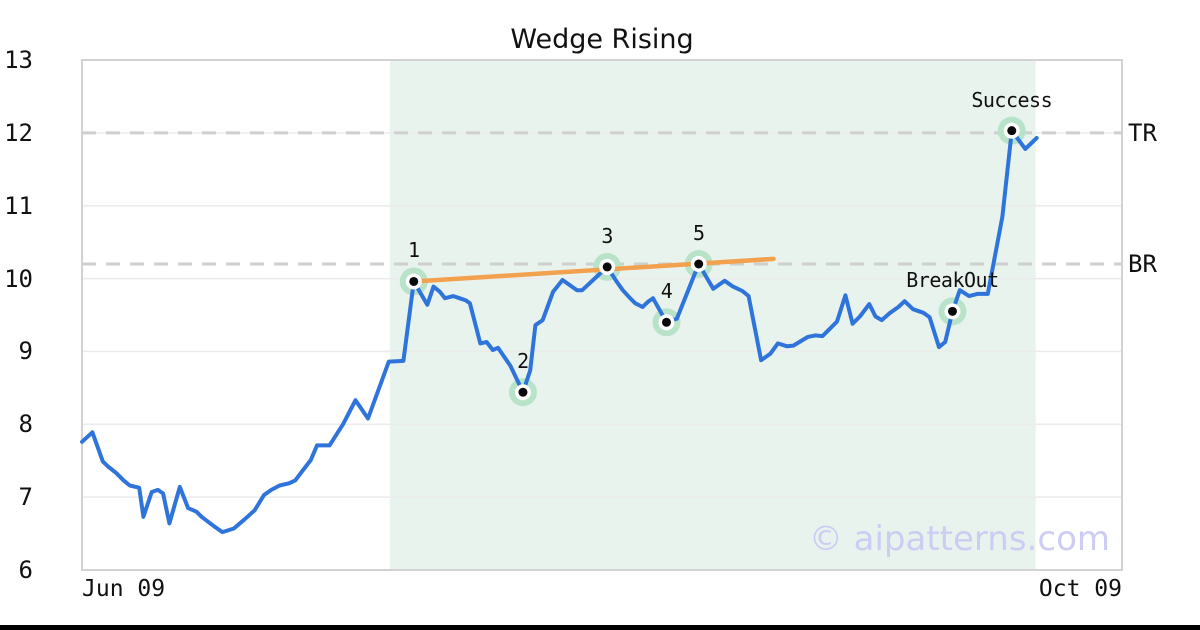 The image size is (1200, 630). What do you see at coordinates (1142, 132) in the screenshot?
I see `level-label-tr: TR` at bounding box center [1142, 132].